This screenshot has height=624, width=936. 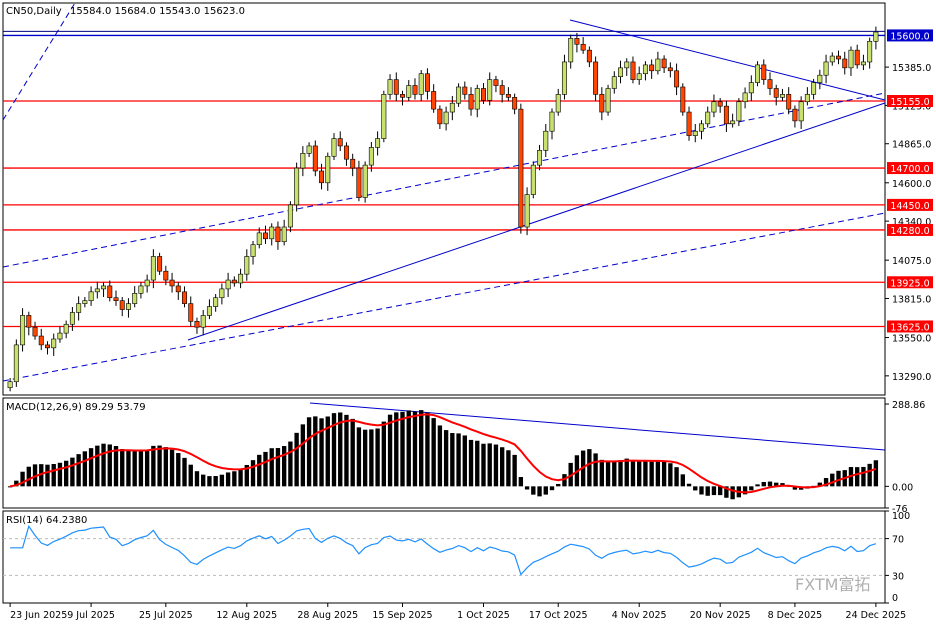 I want to click on macd-divergence-line, so click(x=597, y=426).